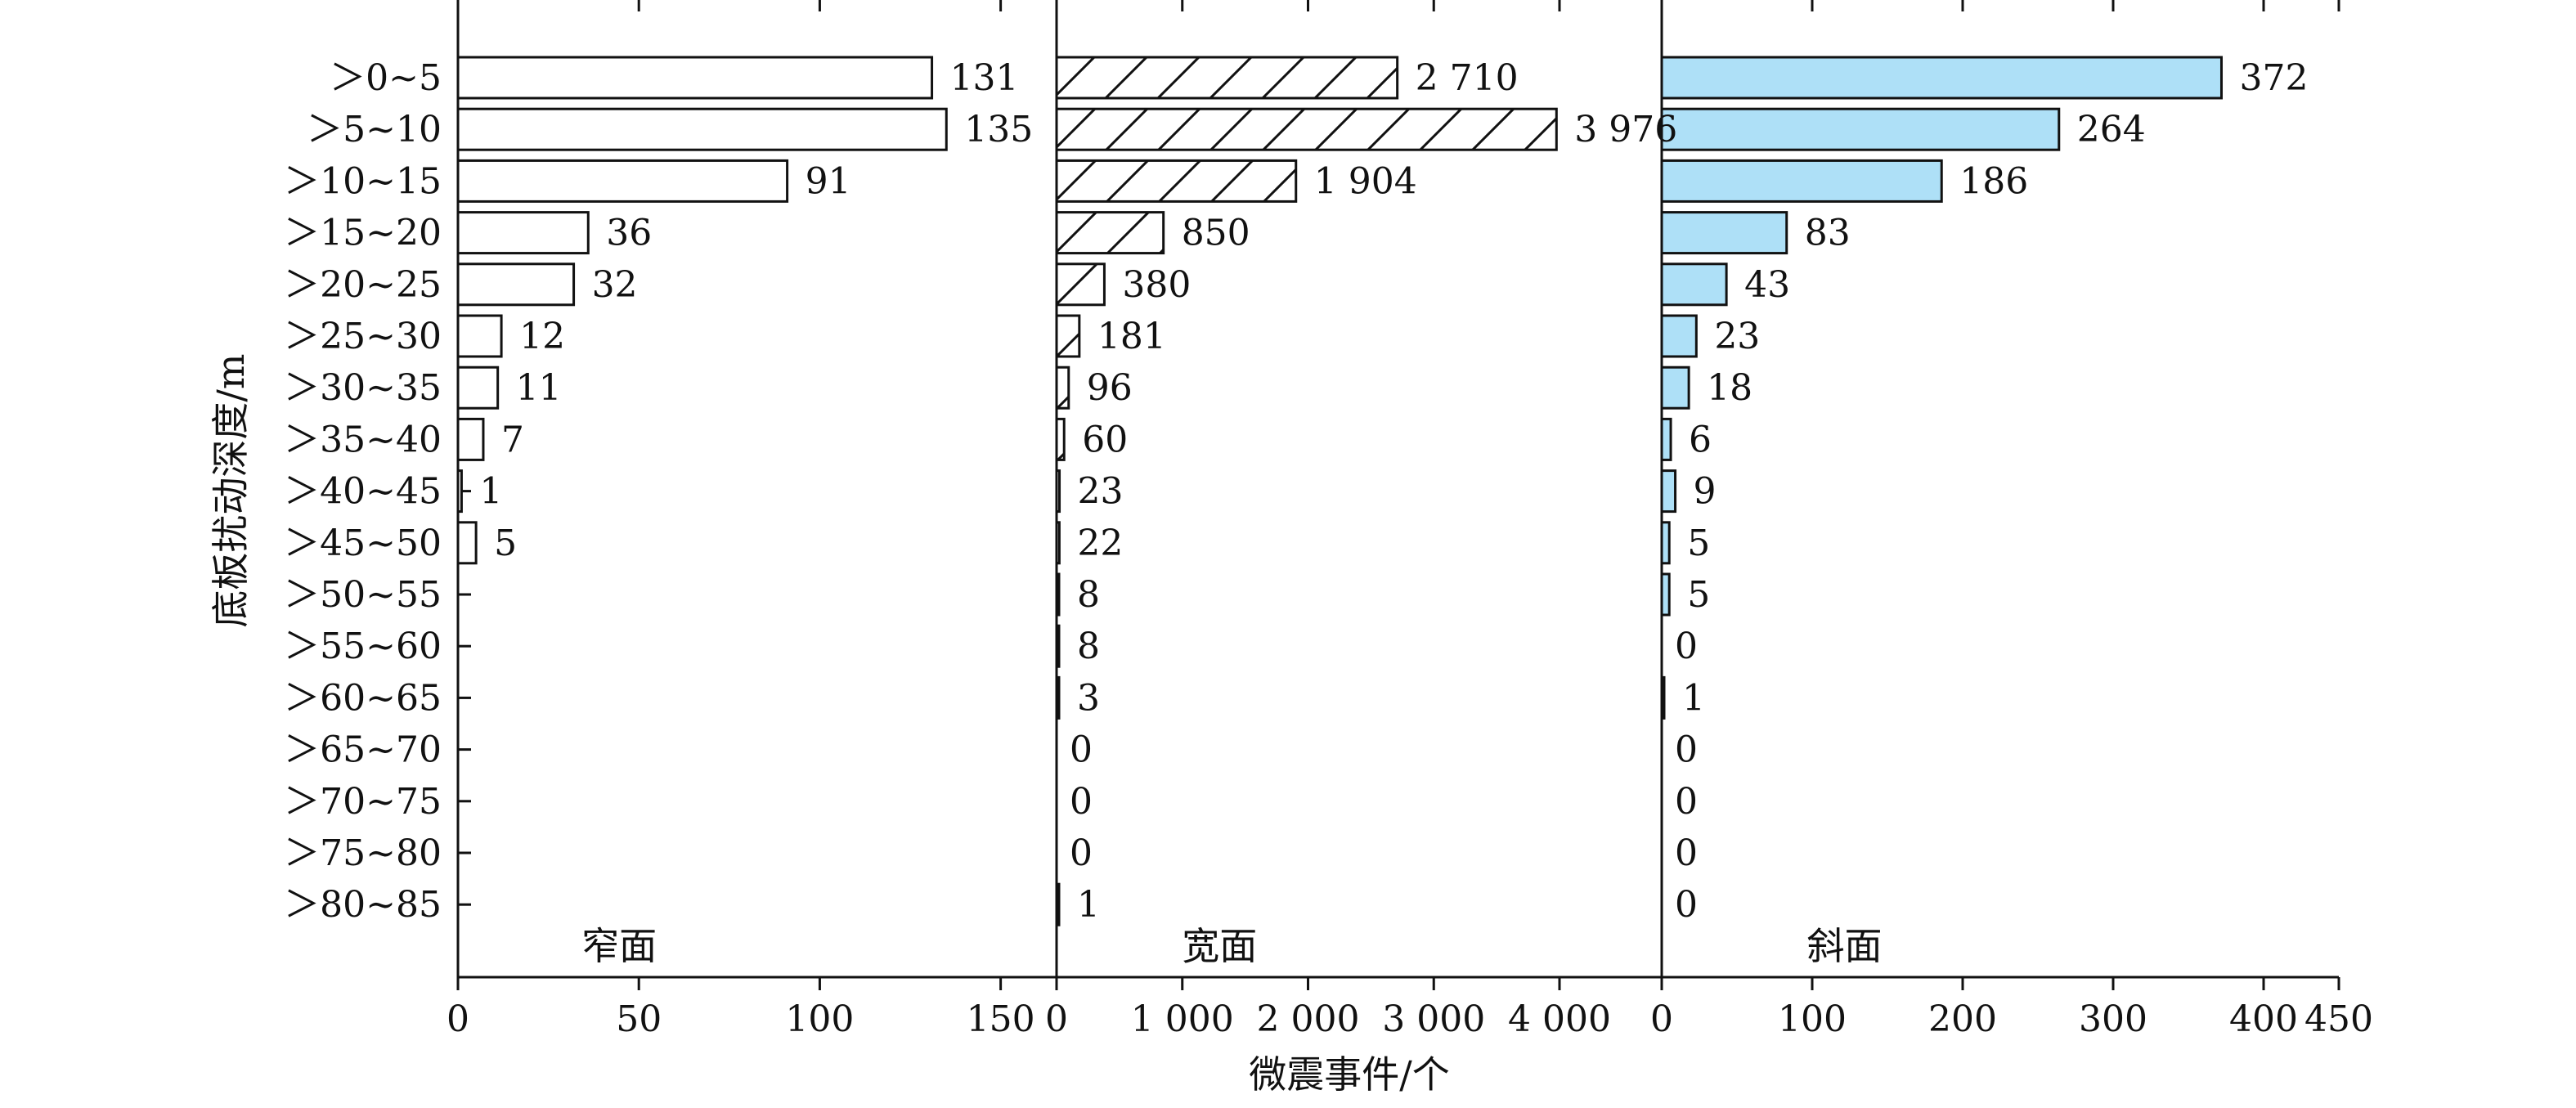 The height and width of the screenshot is (1108, 2576). I want to click on x-tick-label: 300, so click(2113, 1019).